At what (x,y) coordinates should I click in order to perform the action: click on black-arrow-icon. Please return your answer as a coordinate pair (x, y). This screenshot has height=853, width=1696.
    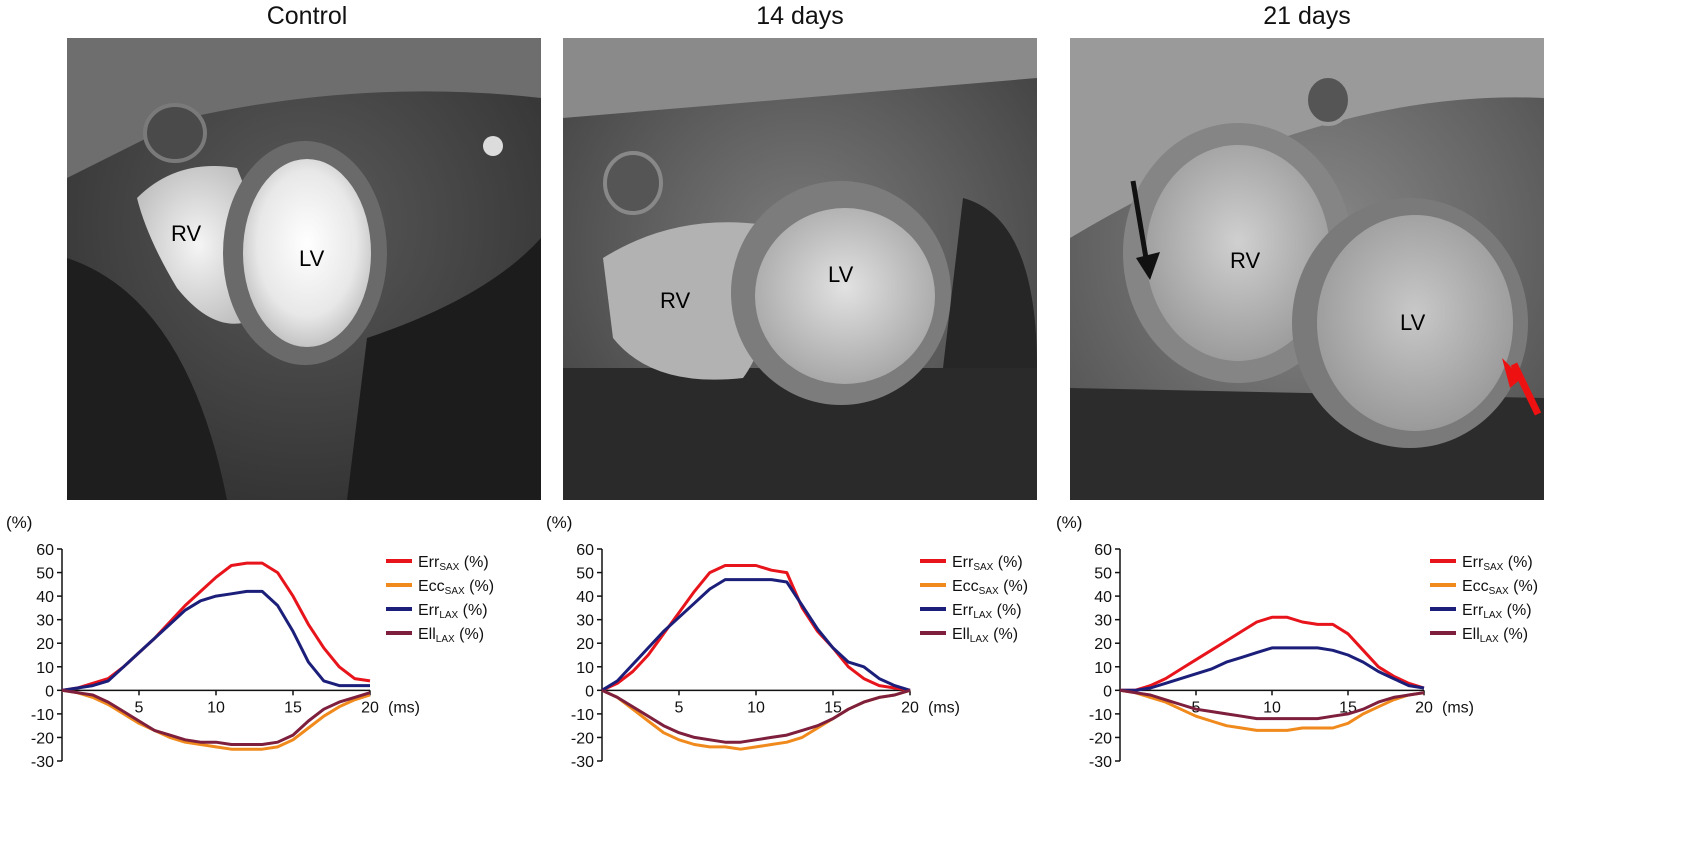
    Looking at the image, I should click on (1145, 230).